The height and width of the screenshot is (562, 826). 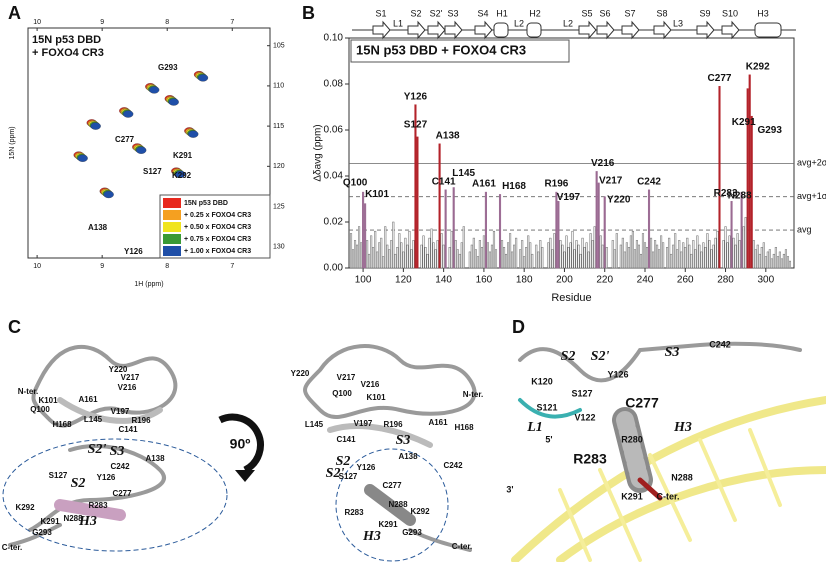 I want to click on x-tick-label: 9, so click(x=102, y=22).